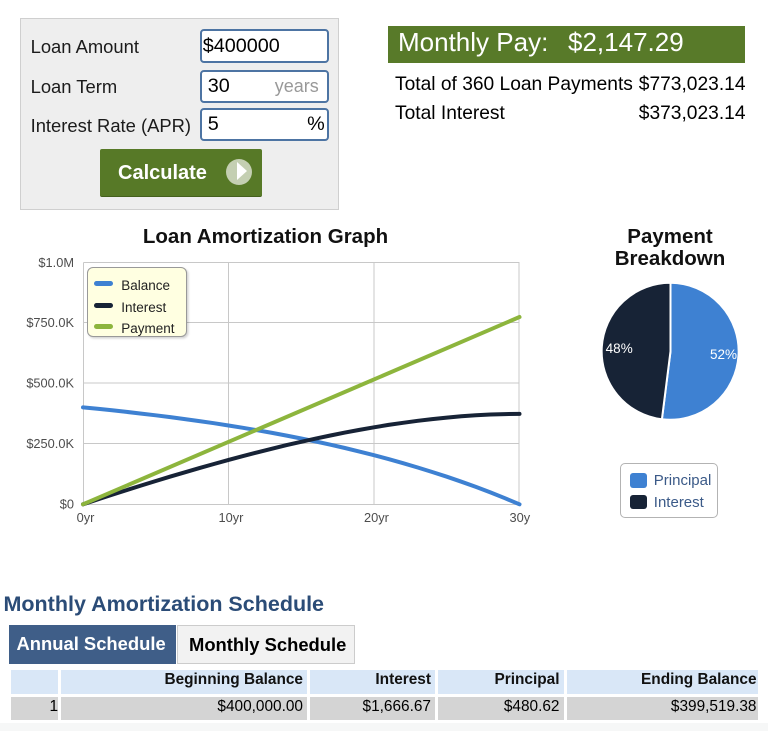 This screenshot has height=731, width=768. Describe the element at coordinates (232, 517) in the screenshot. I see `svg-text: 10yr` at that location.